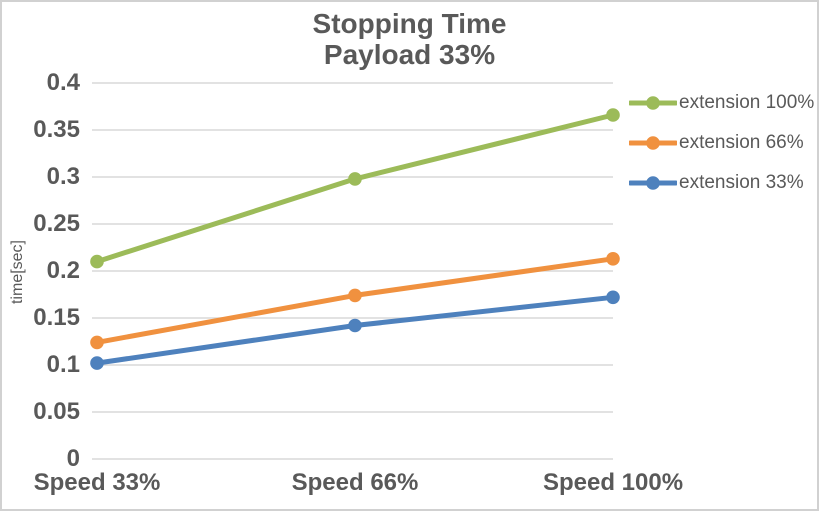 The image size is (819, 511). I want to click on legend-label: extension 66%, so click(741, 142).